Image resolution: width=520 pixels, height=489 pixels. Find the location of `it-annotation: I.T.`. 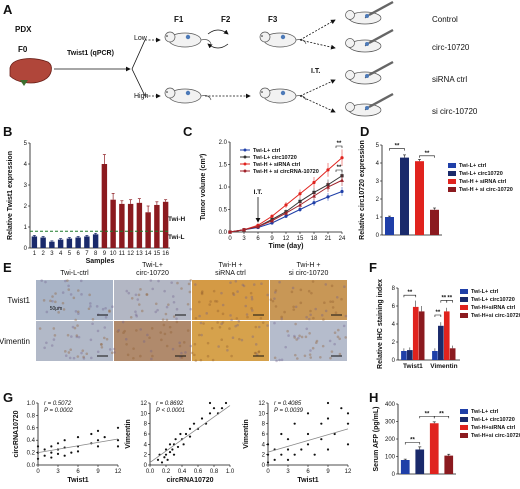

it-annotation: I.T. is located at coordinates (258, 192).